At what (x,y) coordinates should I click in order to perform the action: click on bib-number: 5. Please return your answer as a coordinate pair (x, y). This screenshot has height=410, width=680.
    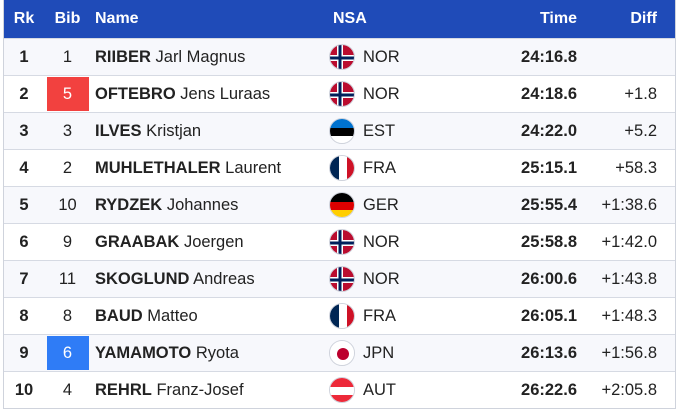
    Looking at the image, I should click on (67, 94).